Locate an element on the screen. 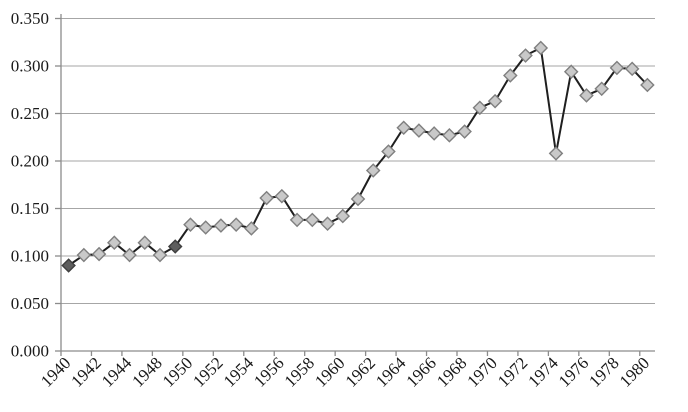  x-tick-label: 1980 is located at coordinates (634, 371).